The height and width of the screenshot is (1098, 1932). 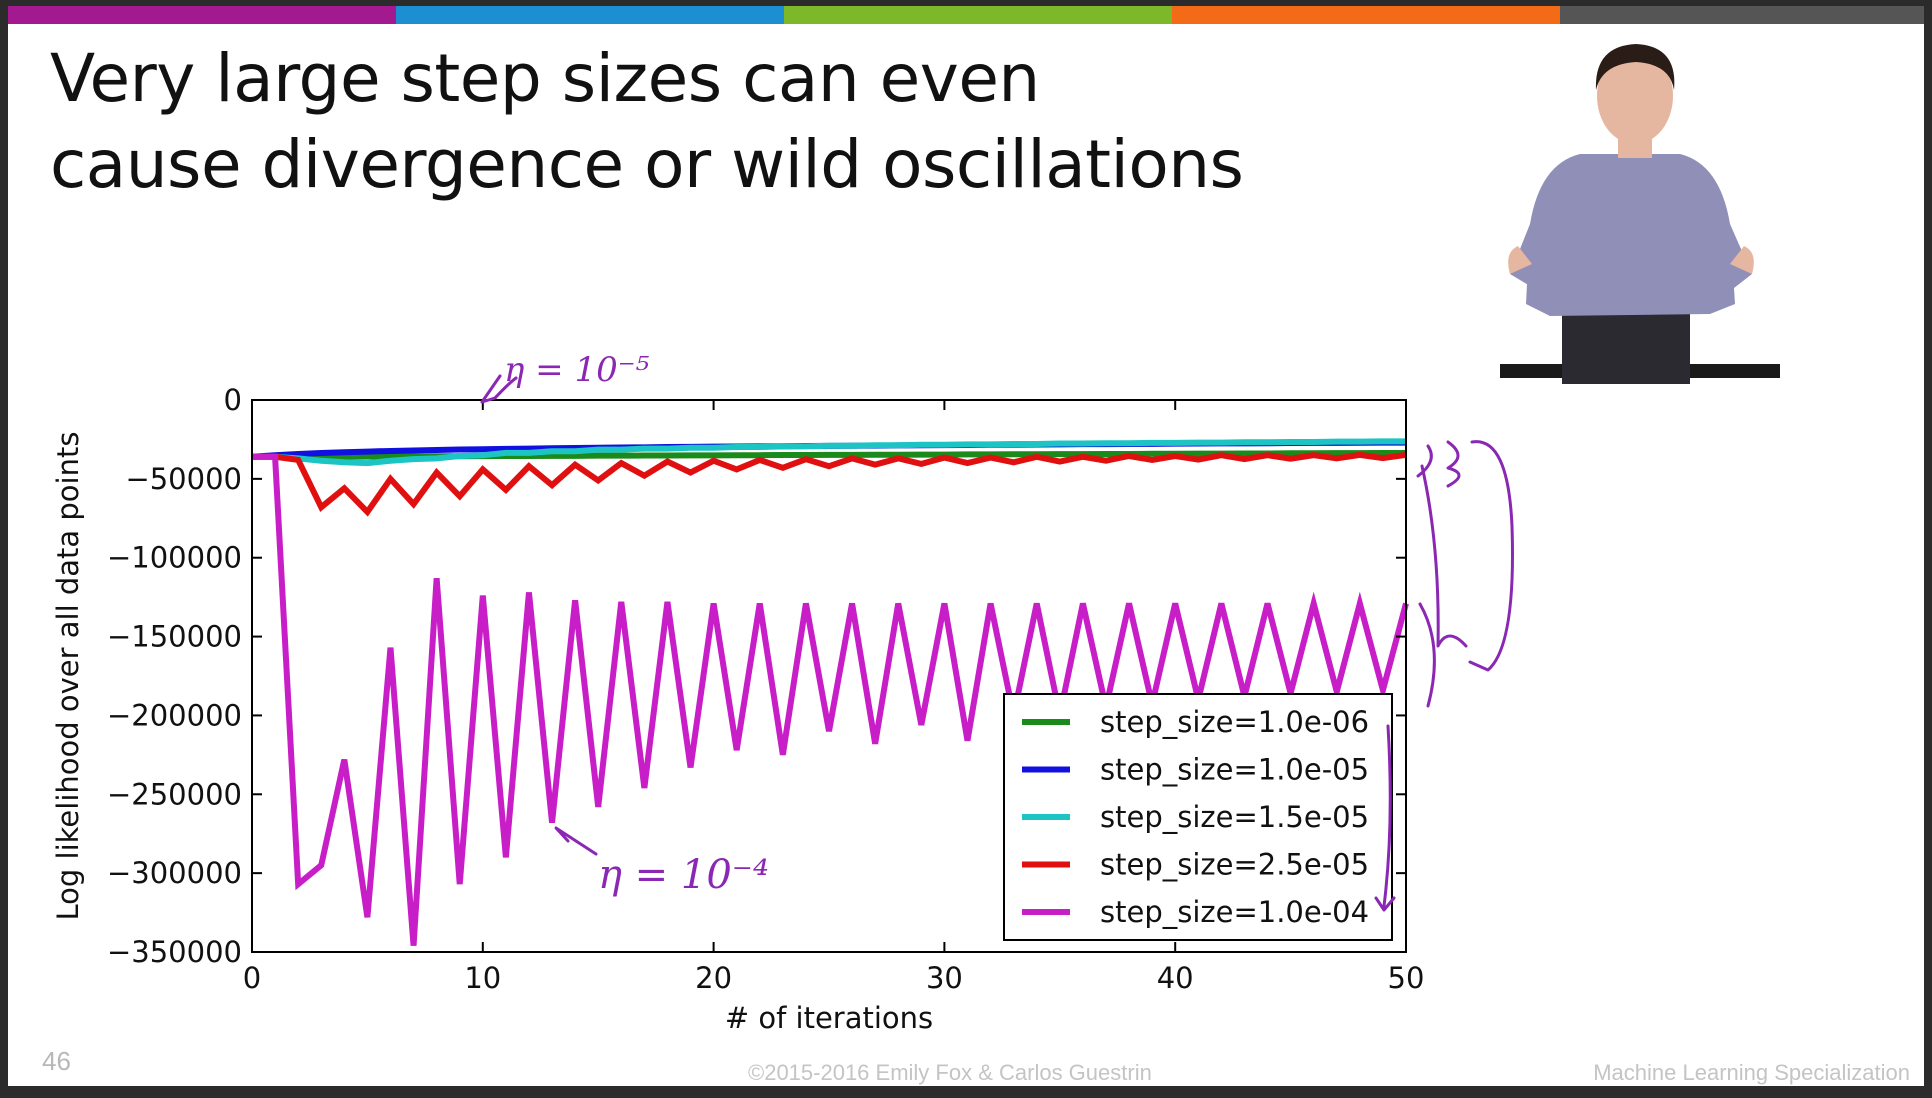 What do you see at coordinates (183, 479) in the screenshot?
I see `y-tick-label: −50000` at bounding box center [183, 479].